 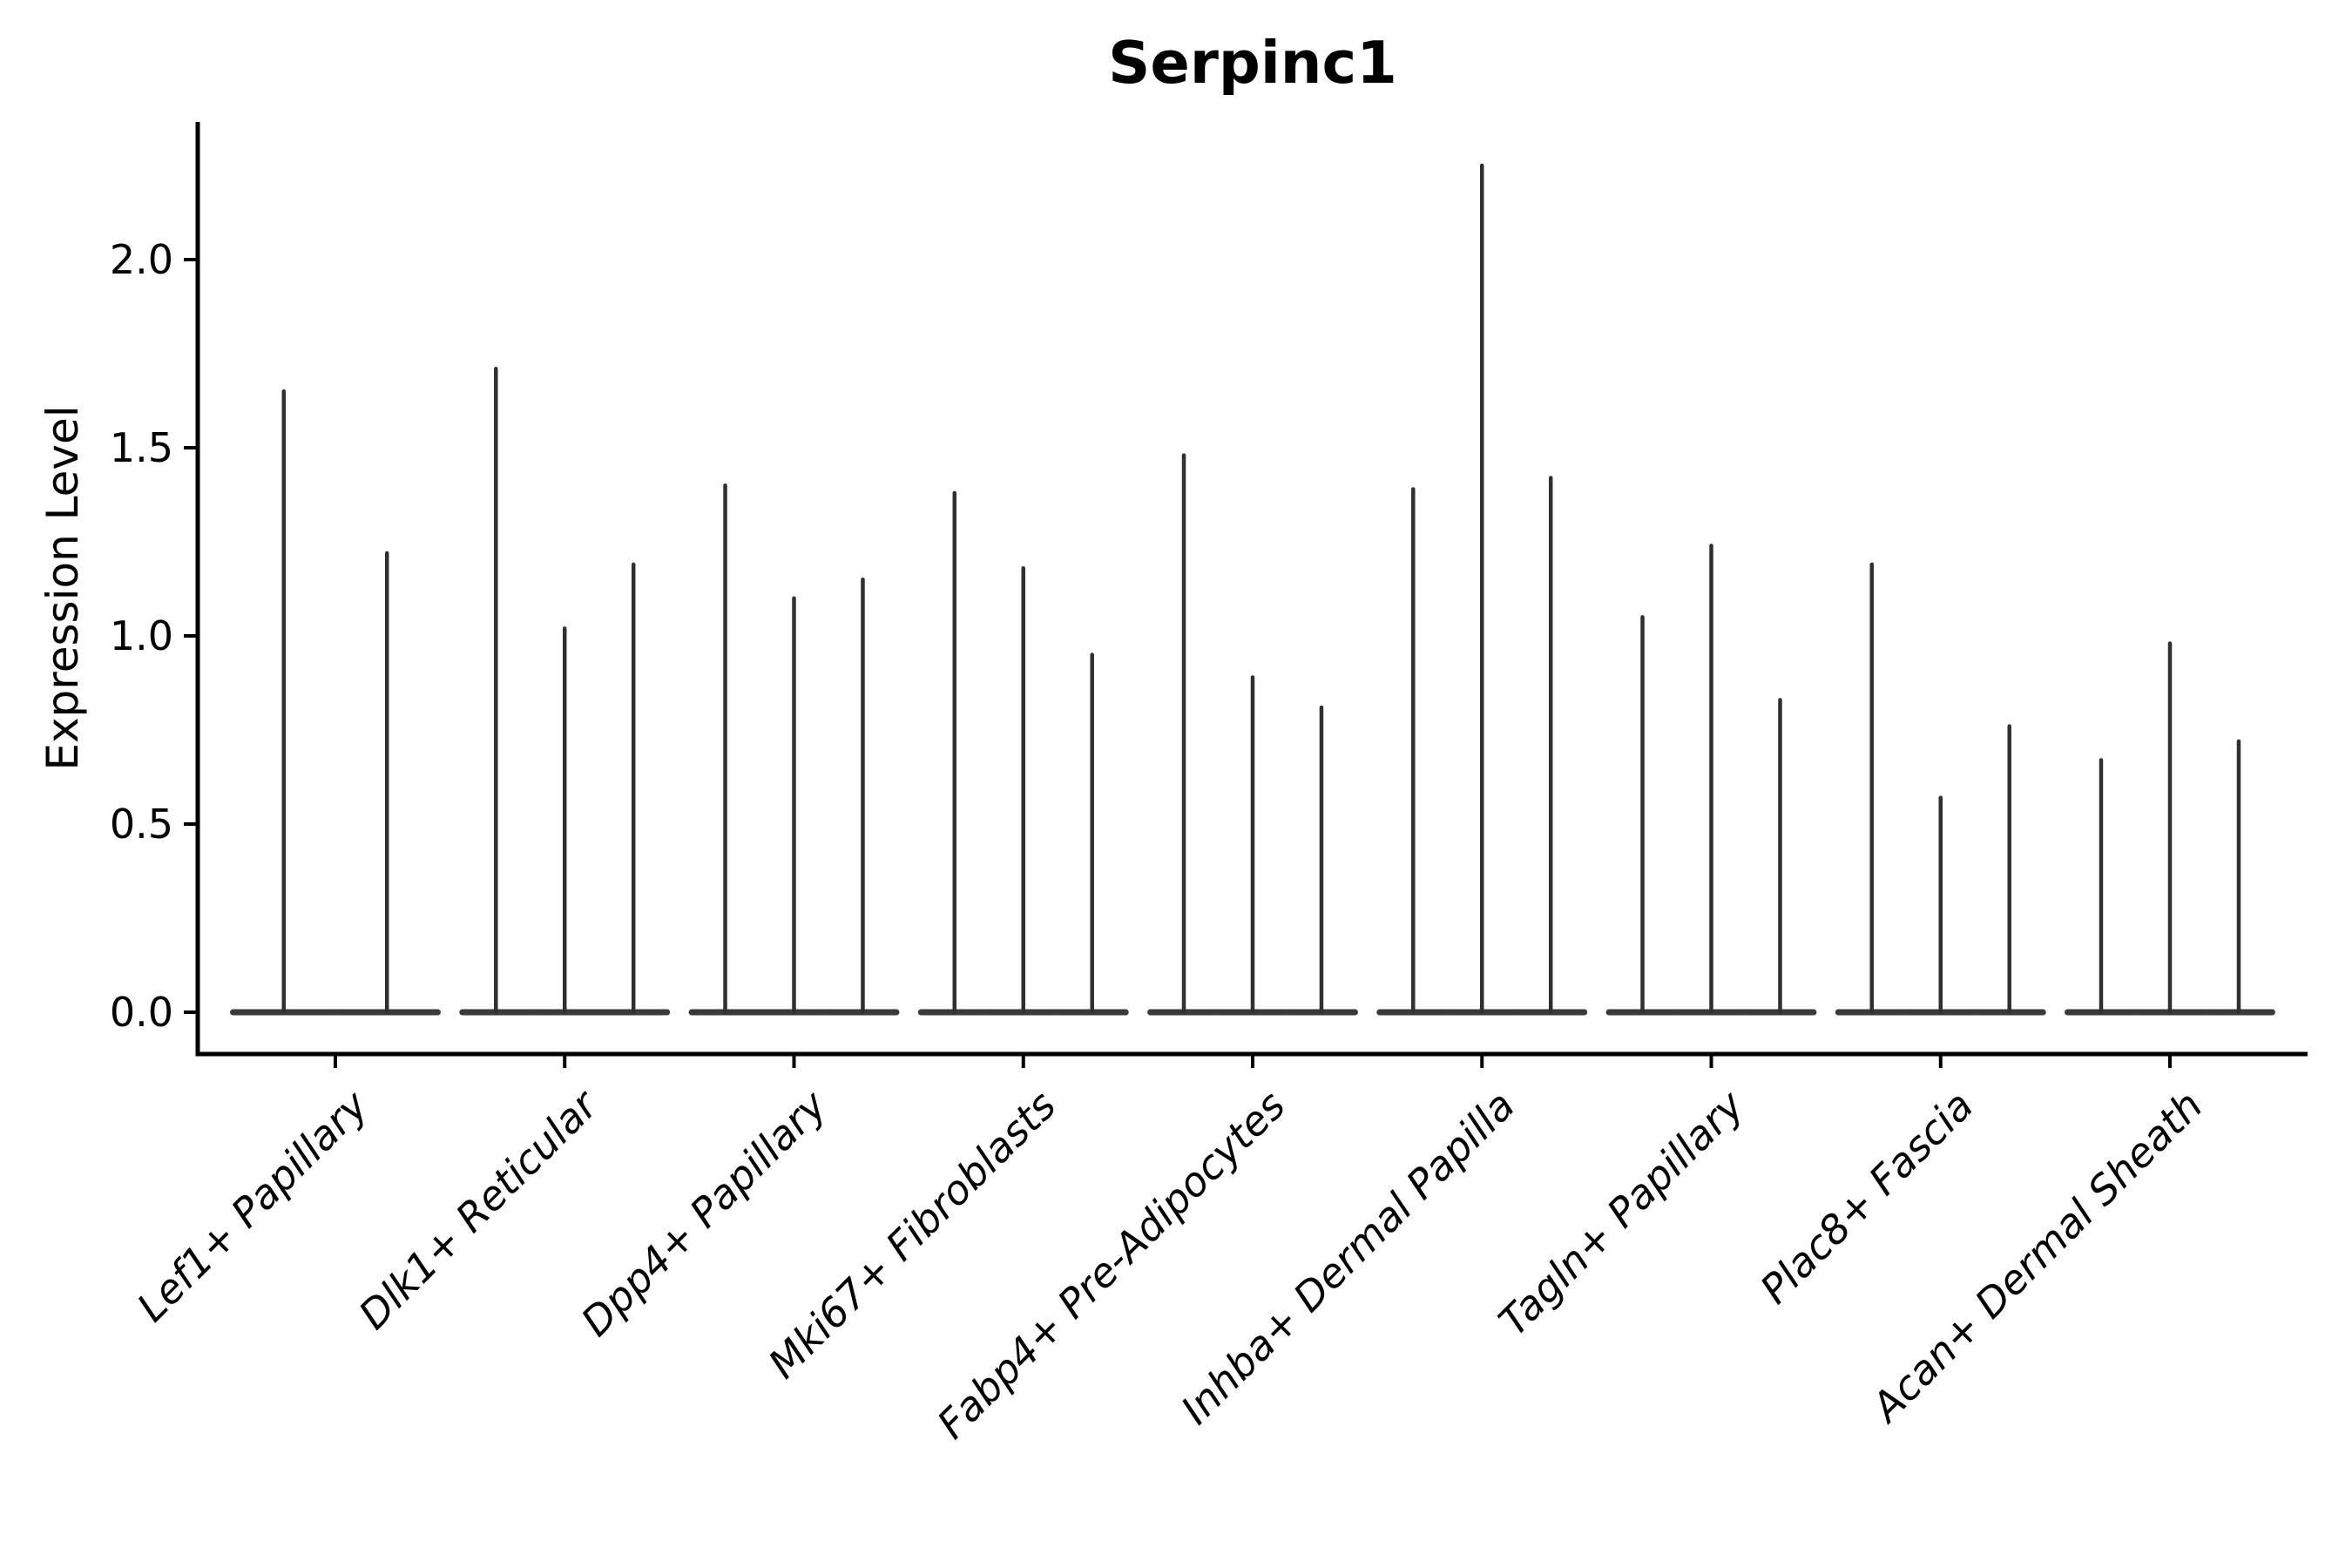 What do you see at coordinates (1252, 63) in the screenshot?
I see `chart-title: Serpinc1` at bounding box center [1252, 63].